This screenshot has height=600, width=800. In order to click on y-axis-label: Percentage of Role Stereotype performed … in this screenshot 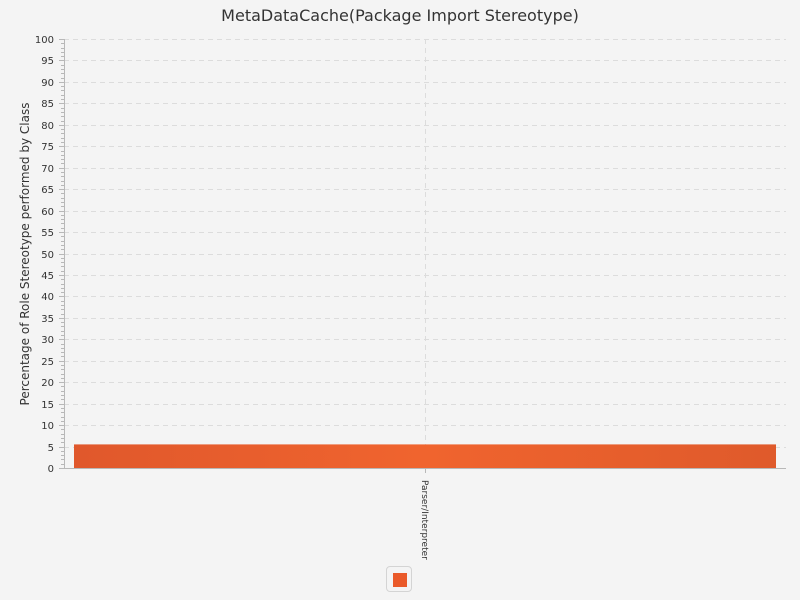, I will do `click(25, 254)`.